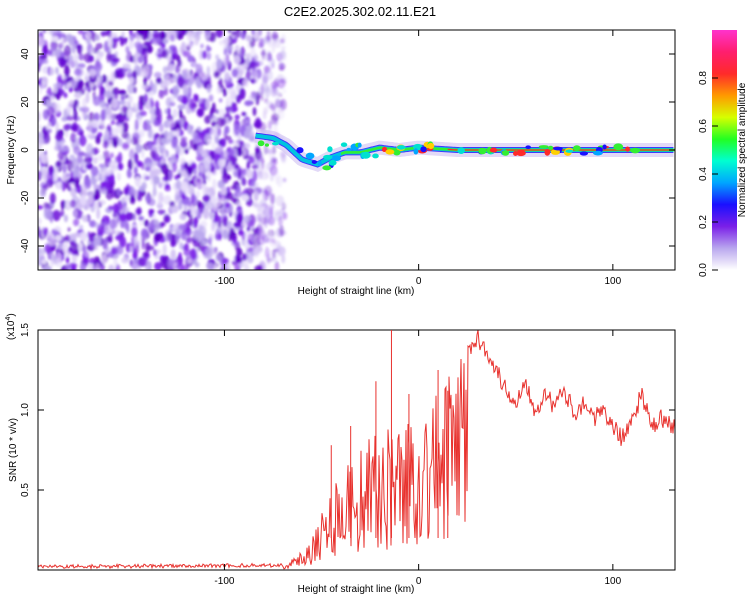 Image resolution: width=750 pixels, height=600 pixels. I want to click on snr-y-scale-label: (x104), so click(11, 326).